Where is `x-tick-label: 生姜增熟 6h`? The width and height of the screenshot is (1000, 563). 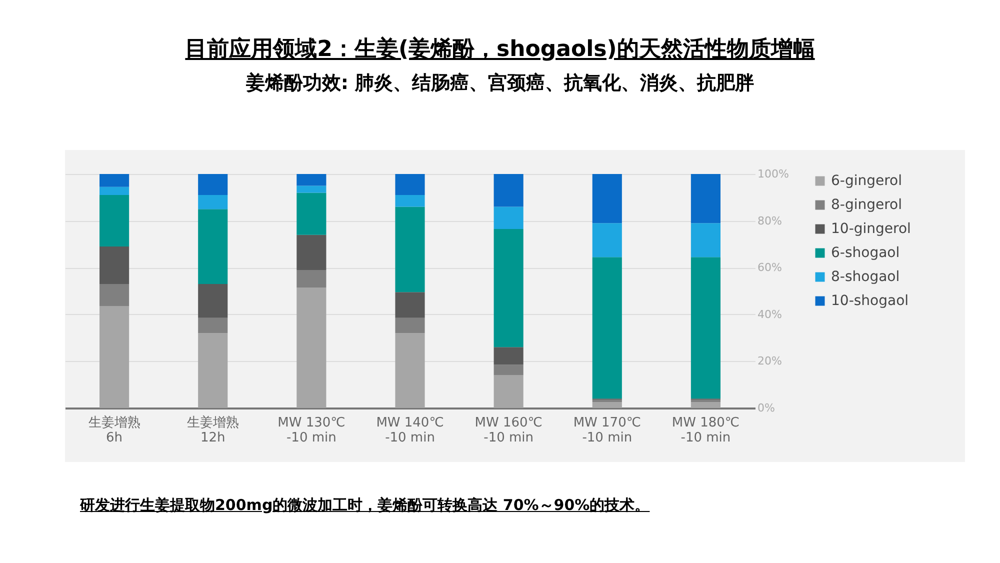 x-tick-label: 生姜增熟 6h is located at coordinates (114, 430).